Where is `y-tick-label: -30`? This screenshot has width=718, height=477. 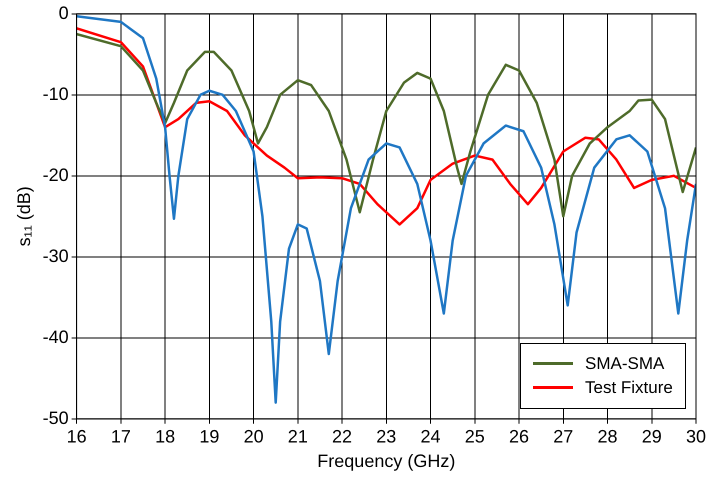 y-tick-label: -30 is located at coordinates (55, 256).